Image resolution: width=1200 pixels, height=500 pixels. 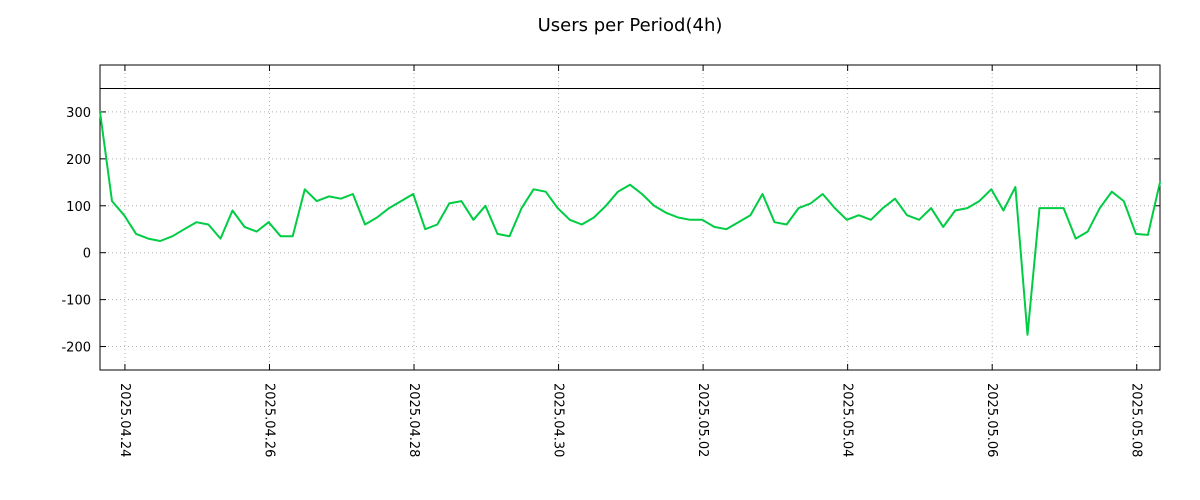 What do you see at coordinates (702, 420) in the screenshot?
I see `x-tick-label: 2025.05.02` at bounding box center [702, 420].